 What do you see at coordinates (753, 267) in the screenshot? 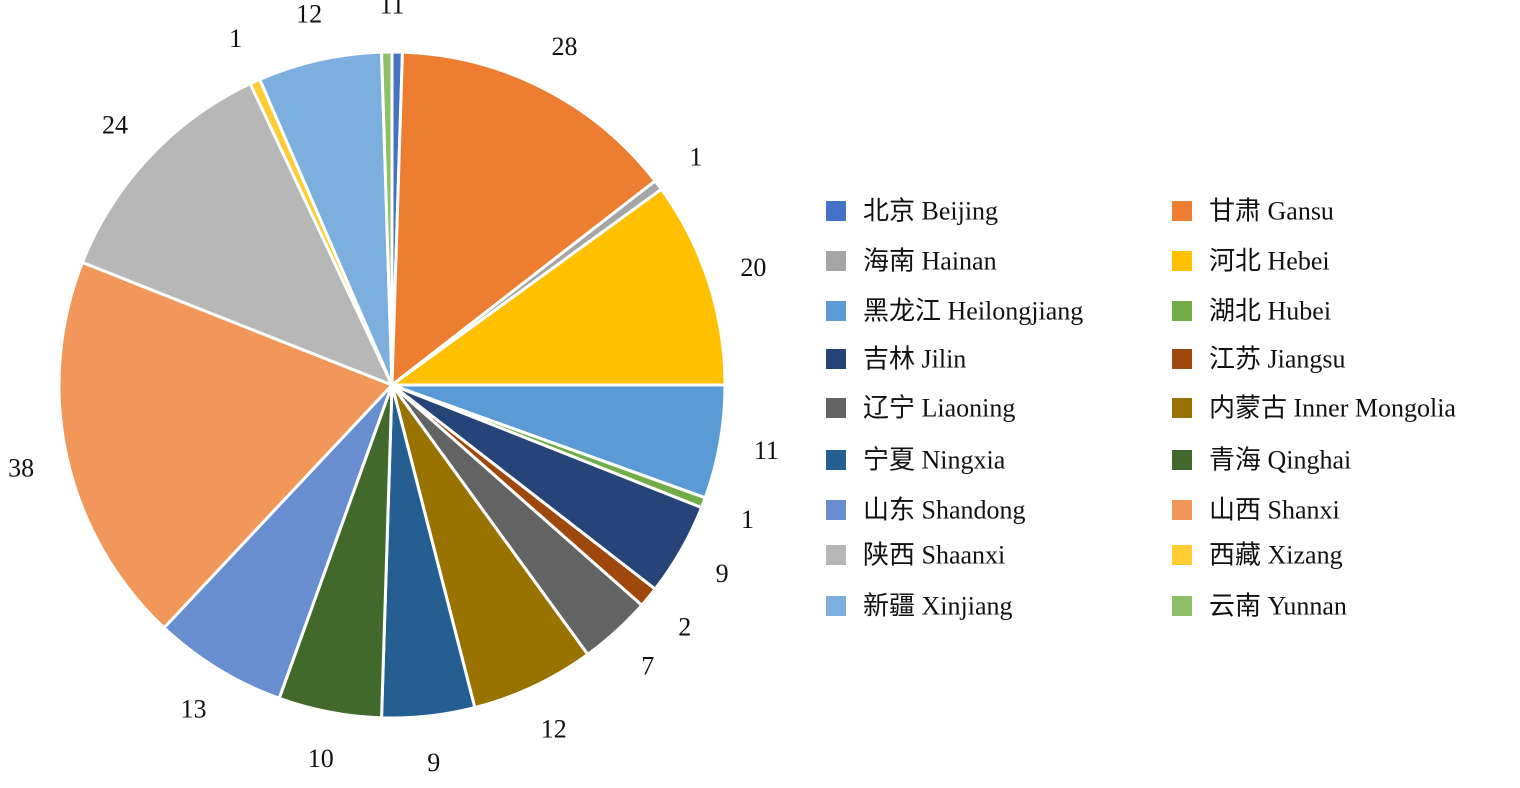
I see `data-label-hebei: 20` at bounding box center [753, 267].